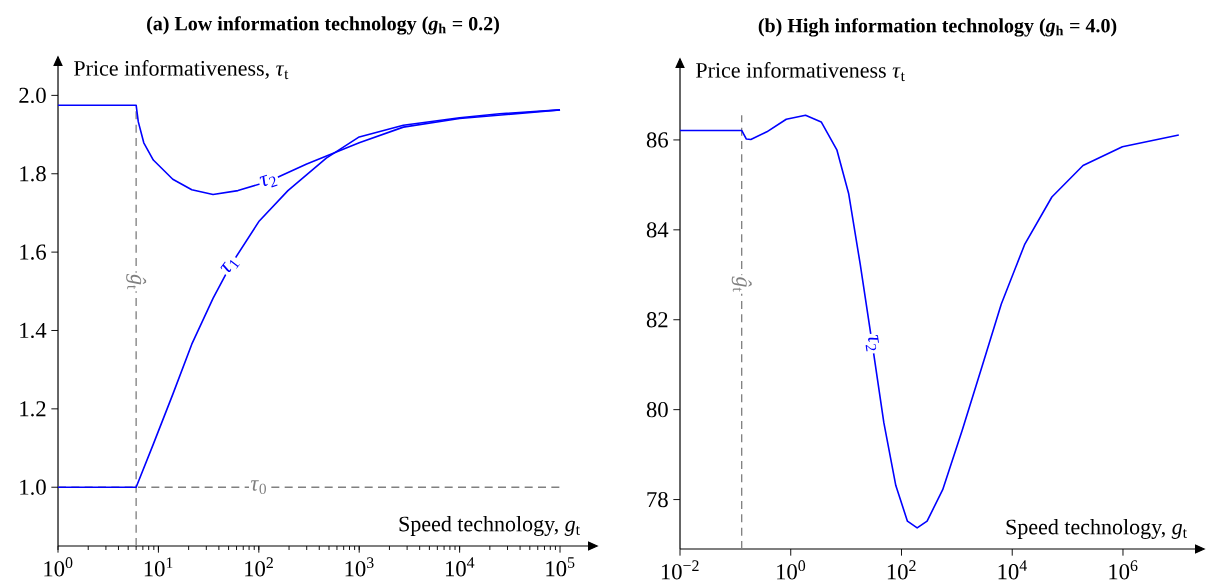 The width and height of the screenshot is (1223, 583). What do you see at coordinates (680, 570) in the screenshot?
I see `x-tick-label: 10$^{−2}$` at bounding box center [680, 570].